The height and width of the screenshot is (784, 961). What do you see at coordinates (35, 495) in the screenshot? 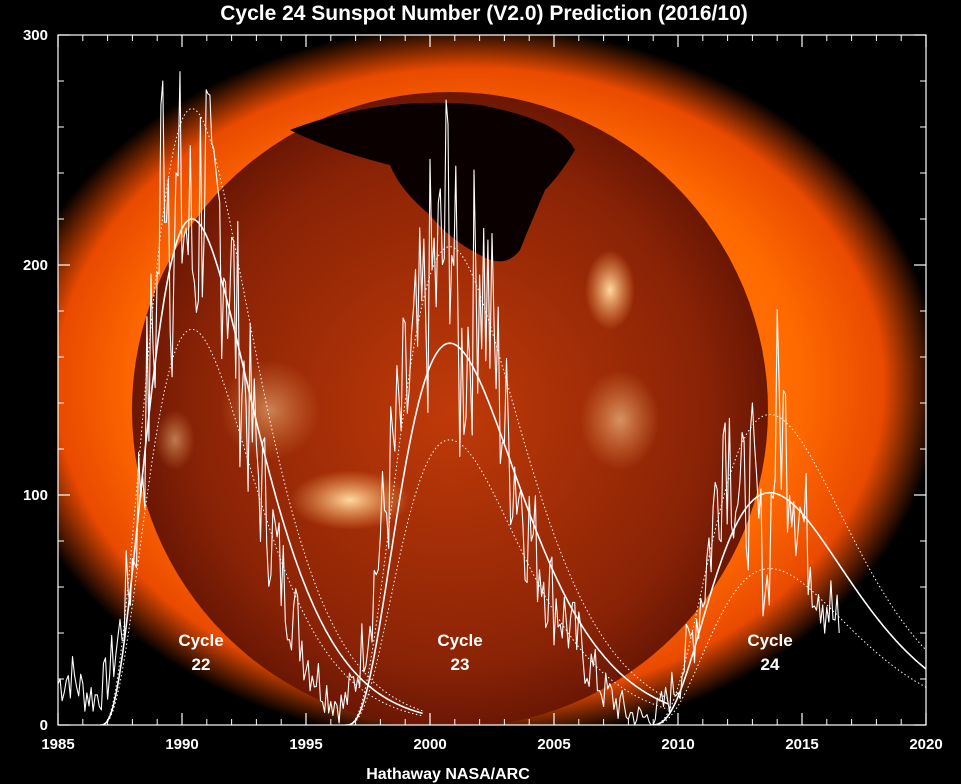
I see `y-tick-label: 100` at bounding box center [35, 495].